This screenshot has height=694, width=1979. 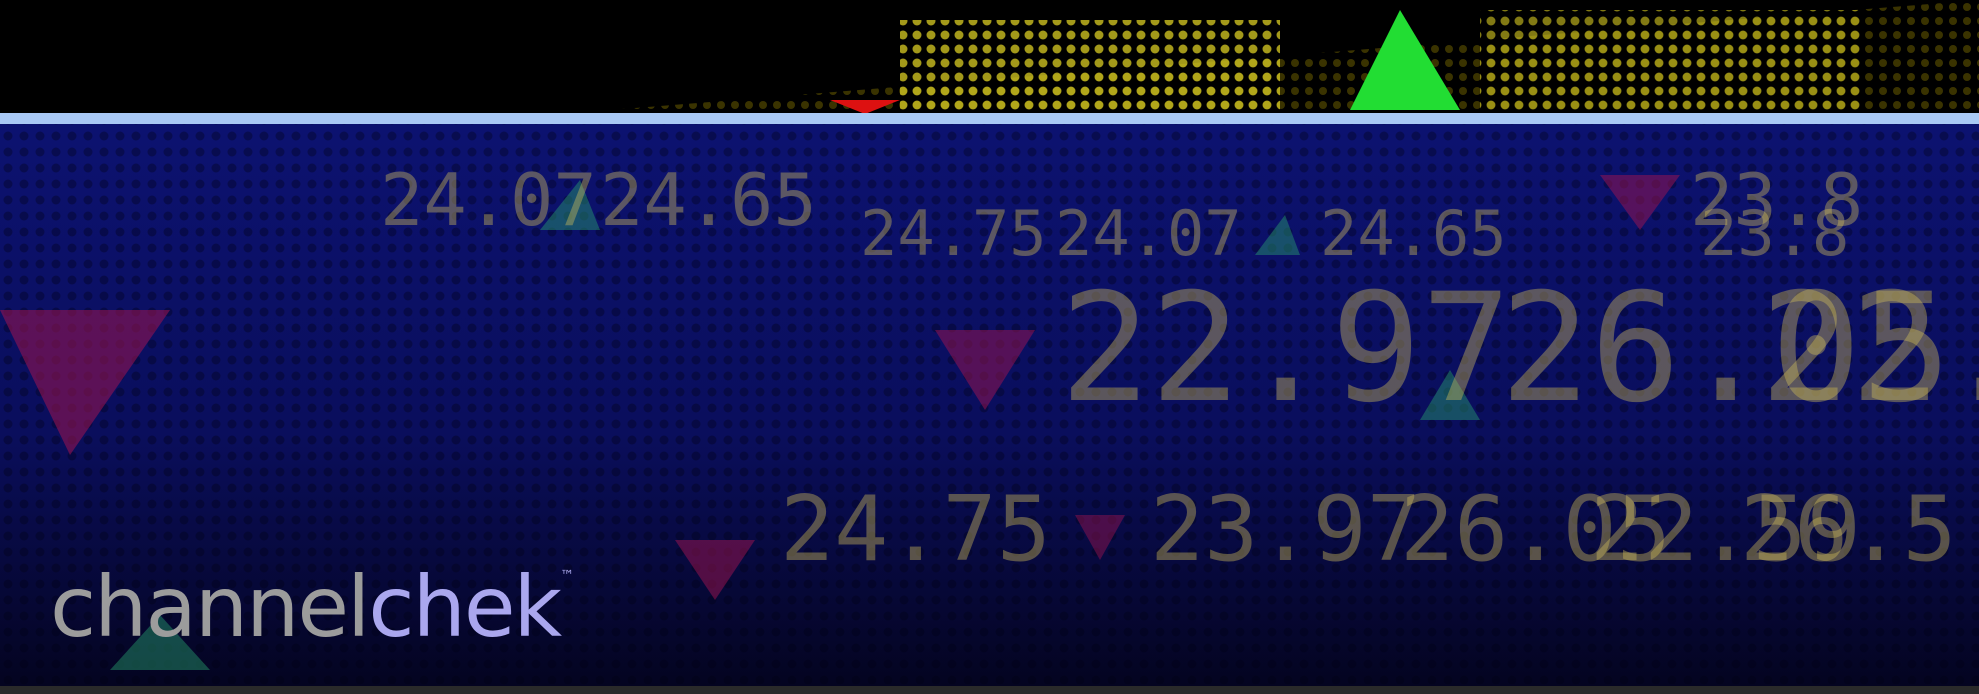 What do you see at coordinates (465, 607) in the screenshot?
I see `logo-part: chek` at bounding box center [465, 607].